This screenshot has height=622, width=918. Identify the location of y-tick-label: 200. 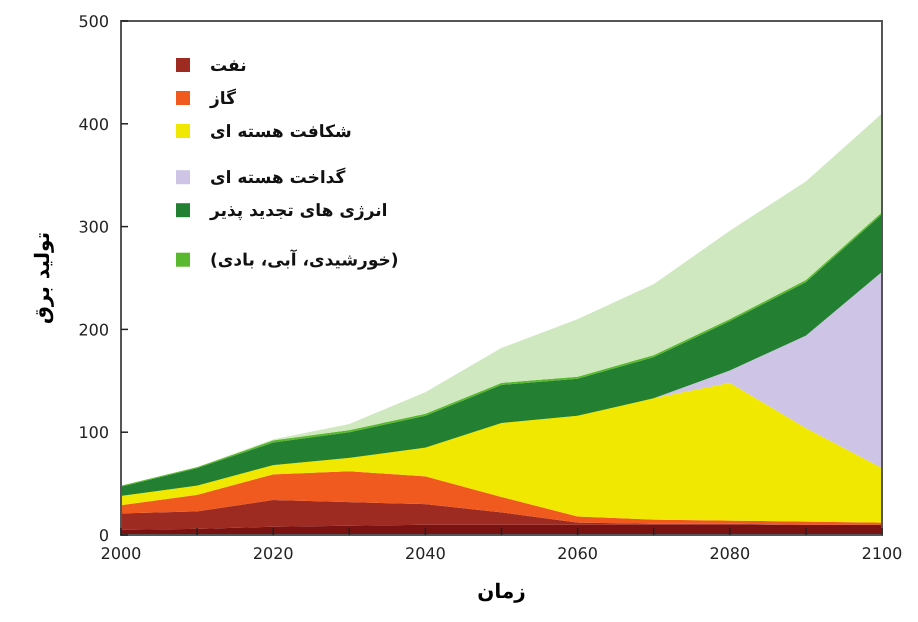
(93, 330).